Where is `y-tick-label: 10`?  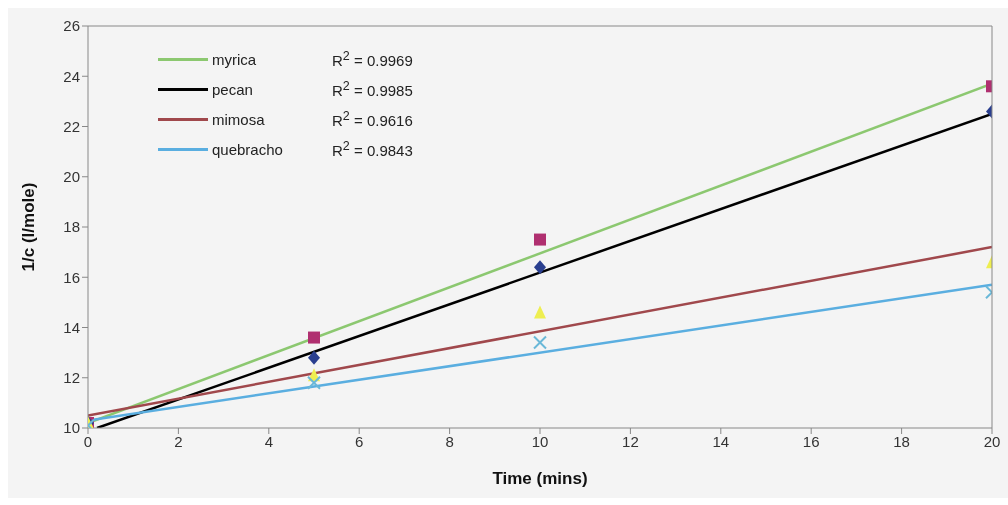
y-tick-label: 10 is located at coordinates (71, 428).